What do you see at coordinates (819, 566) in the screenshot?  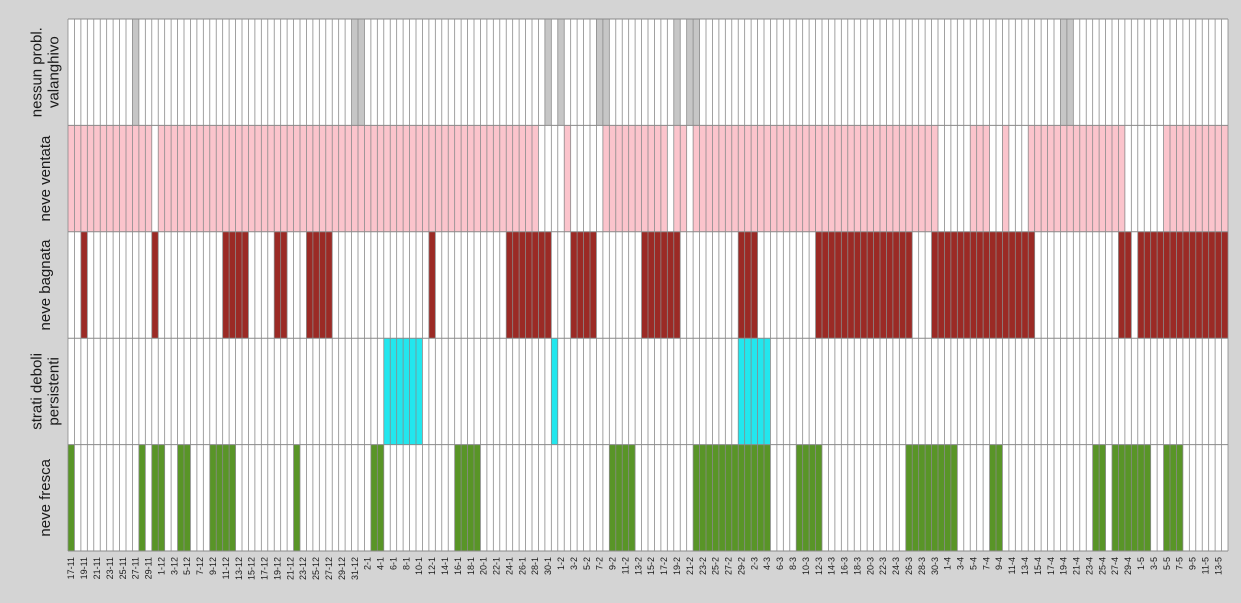 I see `tick-label-58: 12-3` at bounding box center [819, 566].